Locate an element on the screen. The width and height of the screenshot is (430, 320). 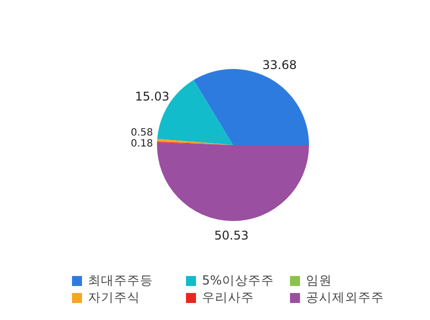
legend-label: 우리사주 is located at coordinates (228, 296).